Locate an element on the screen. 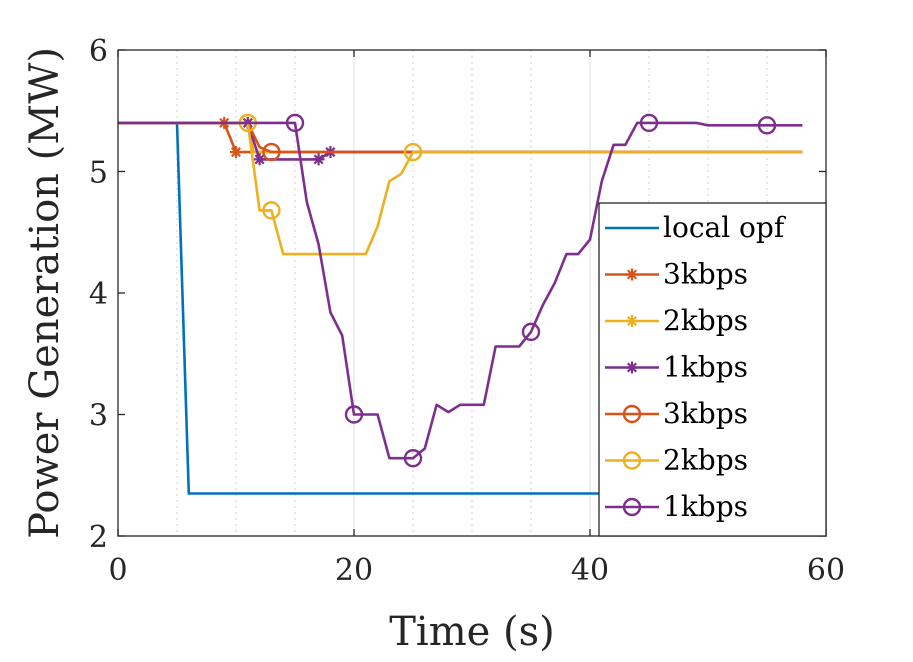 The image size is (913, 662). legend-entry: local opf is located at coordinates (696, 227).